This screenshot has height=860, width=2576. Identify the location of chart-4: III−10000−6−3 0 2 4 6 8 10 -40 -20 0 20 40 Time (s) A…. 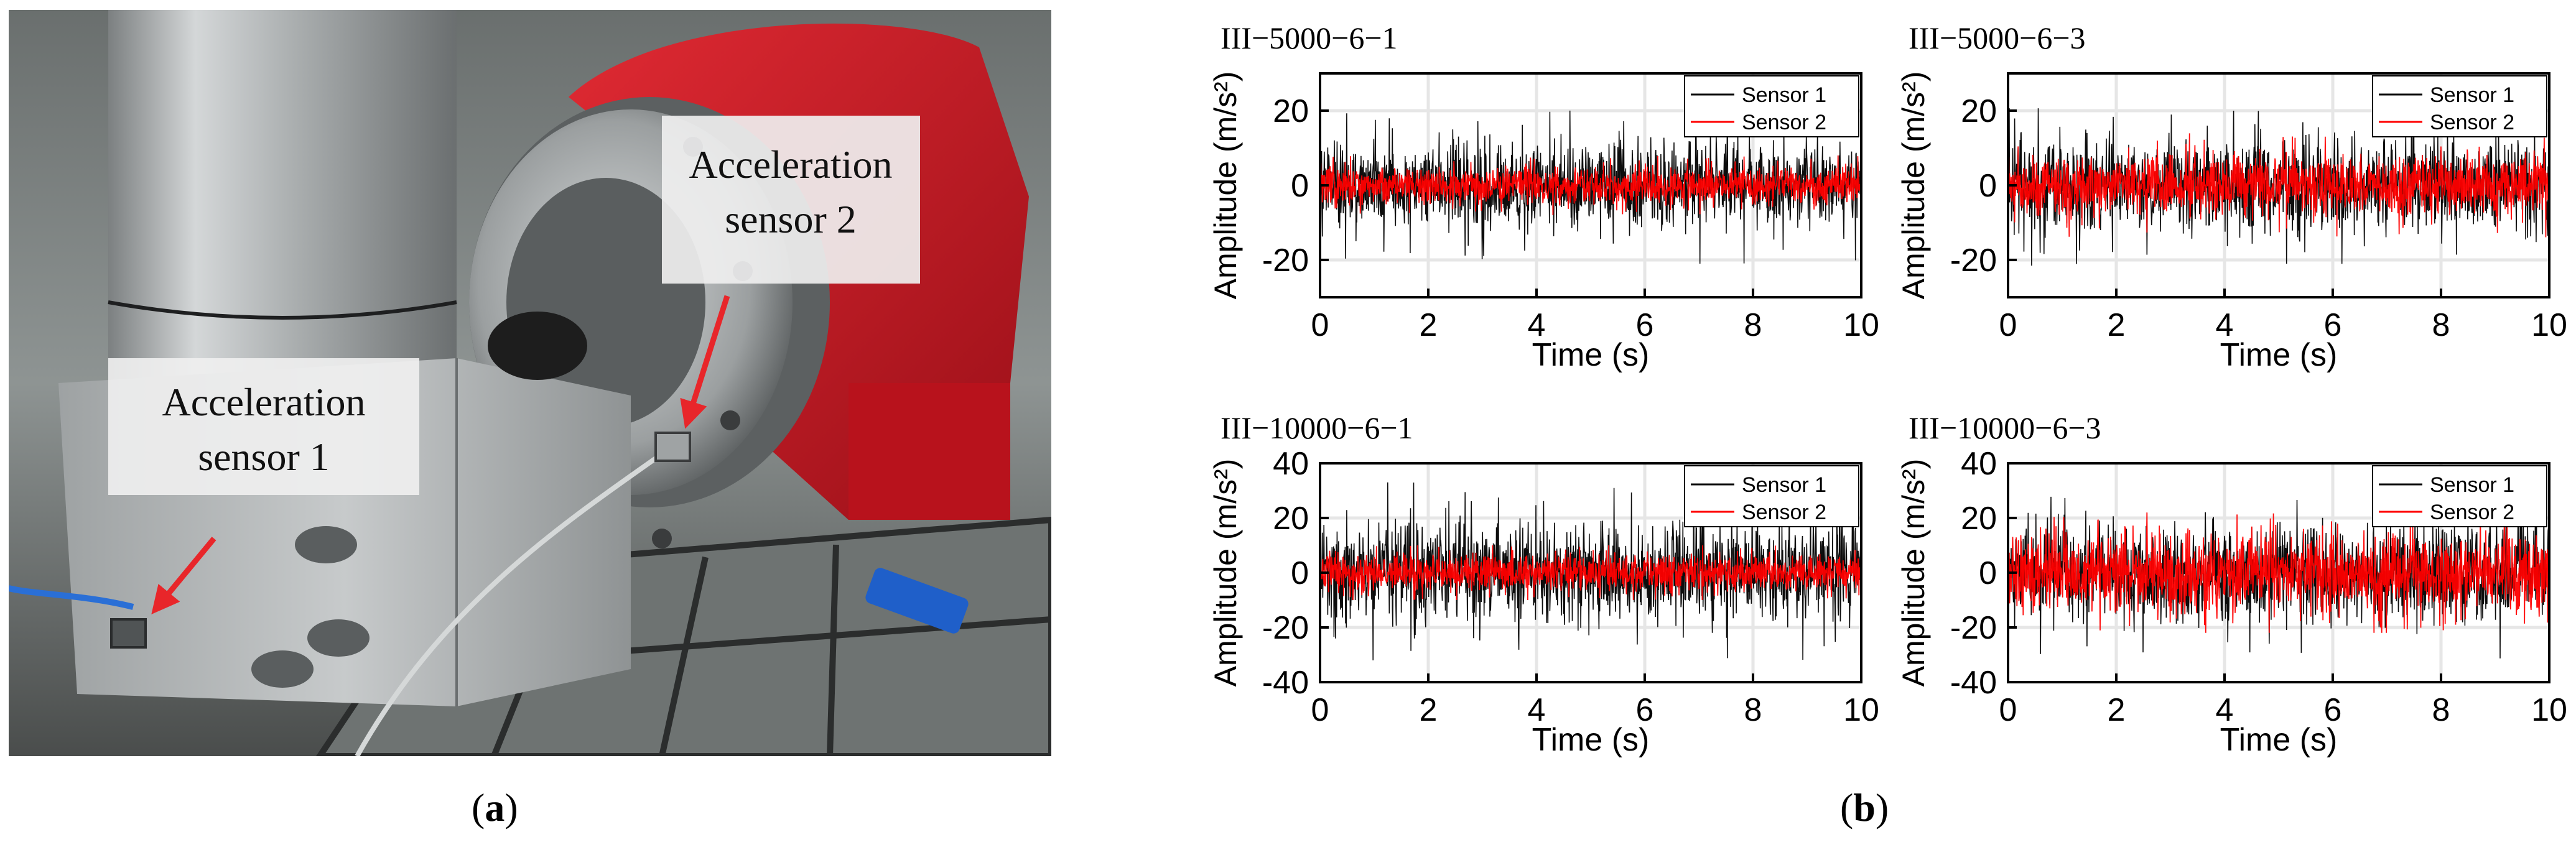
(2231, 584).